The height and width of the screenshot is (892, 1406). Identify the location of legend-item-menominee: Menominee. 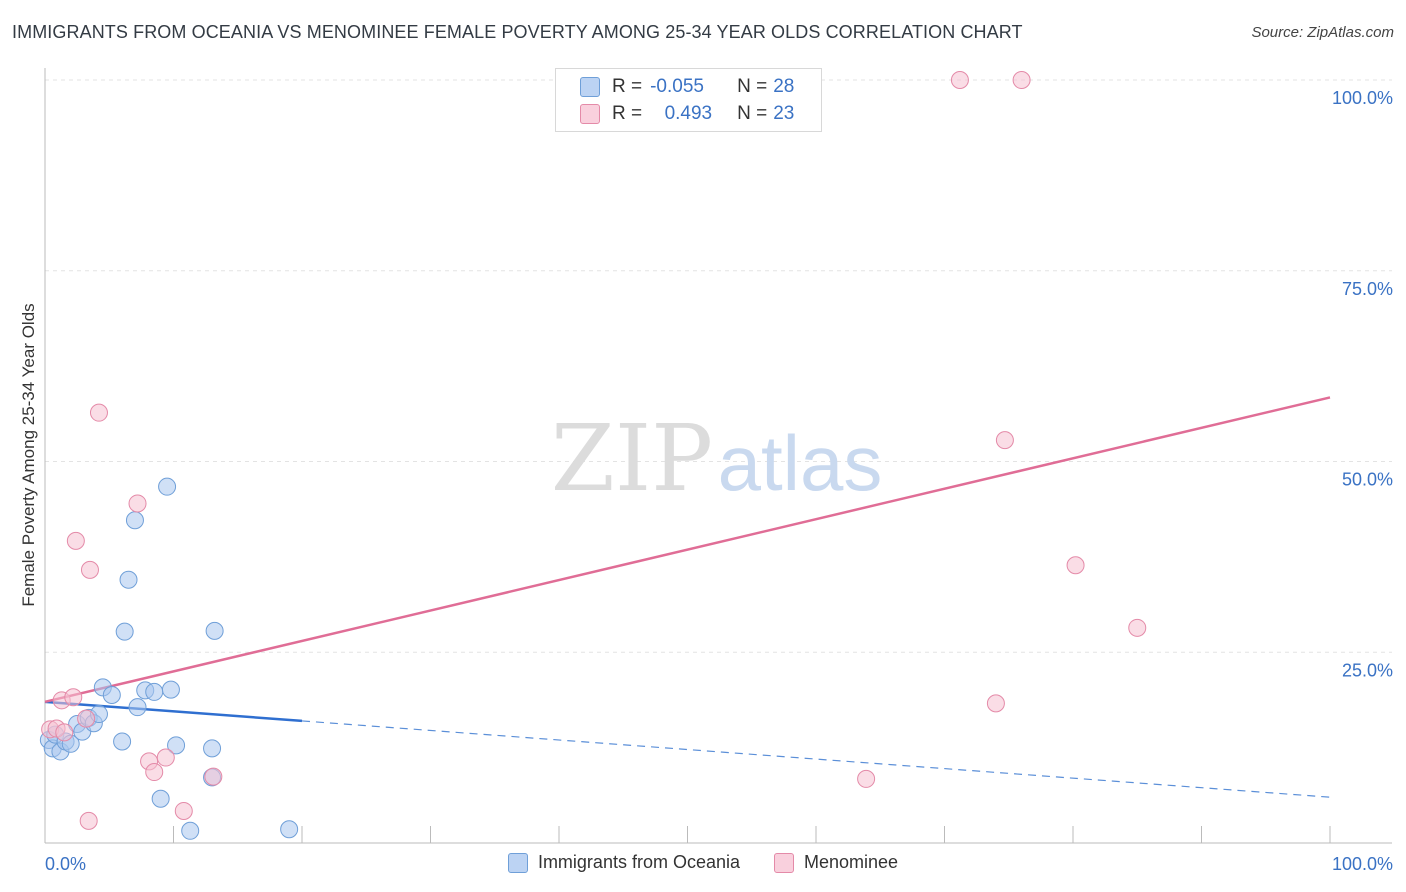
(836, 862).